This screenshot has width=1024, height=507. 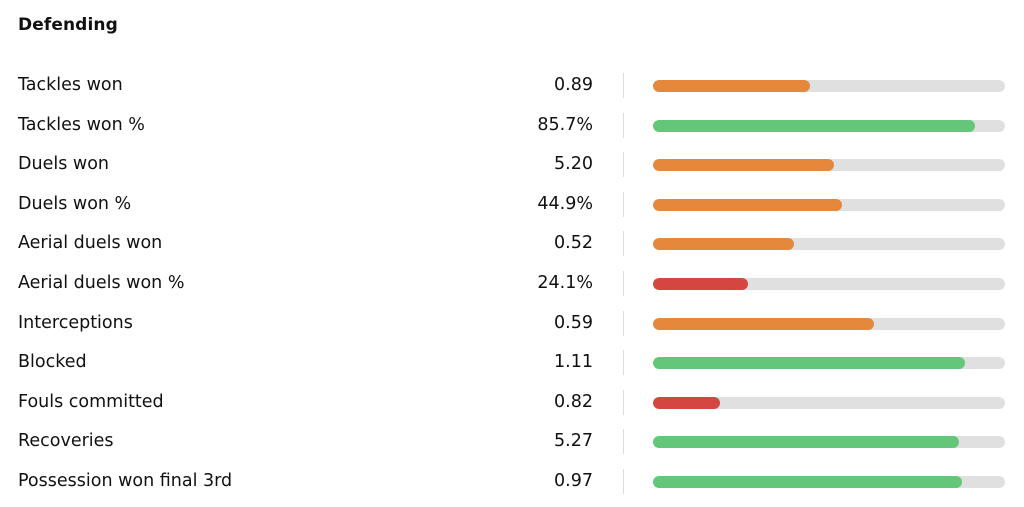 I want to click on stat-row: Fouls committed 0.82, so click(x=512, y=403).